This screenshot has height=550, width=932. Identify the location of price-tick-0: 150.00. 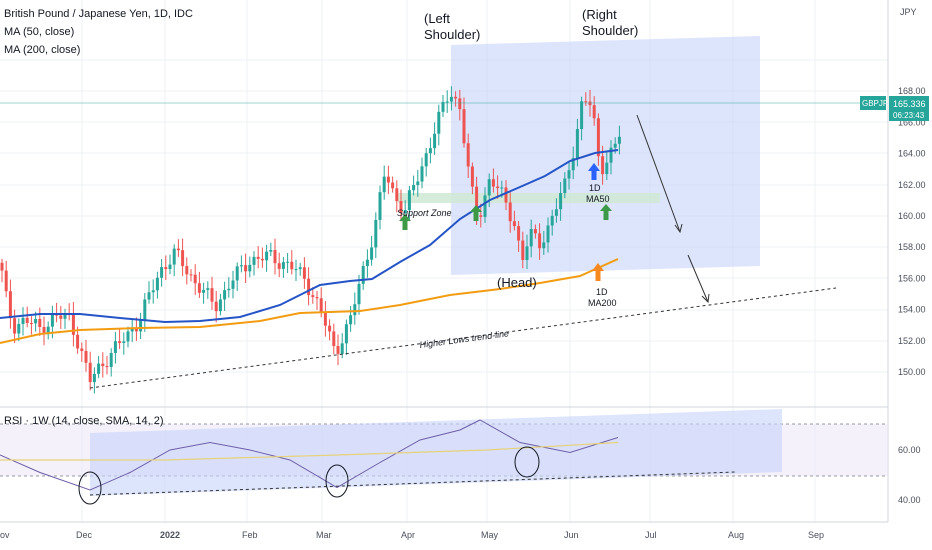
(912, 372).